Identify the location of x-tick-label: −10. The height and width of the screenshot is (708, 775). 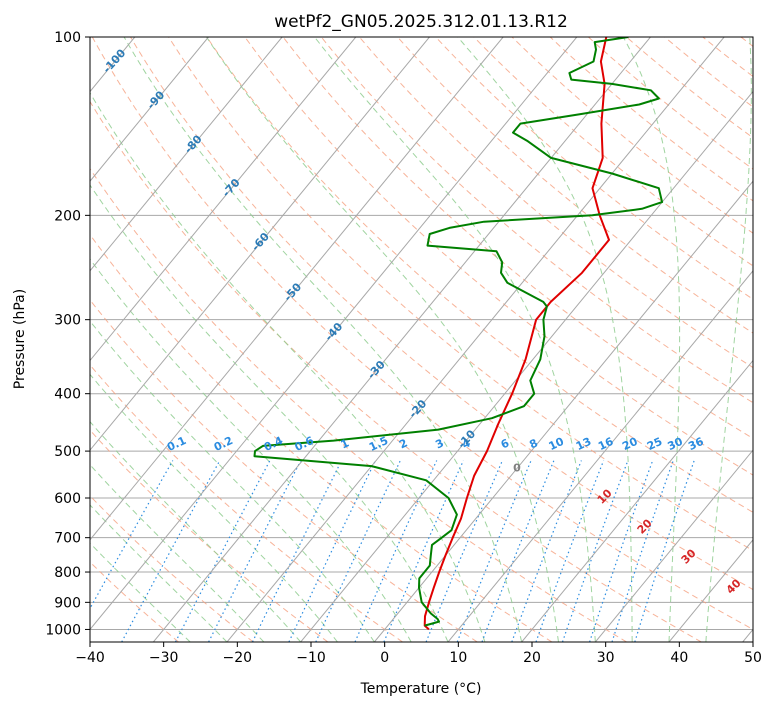
(311, 658).